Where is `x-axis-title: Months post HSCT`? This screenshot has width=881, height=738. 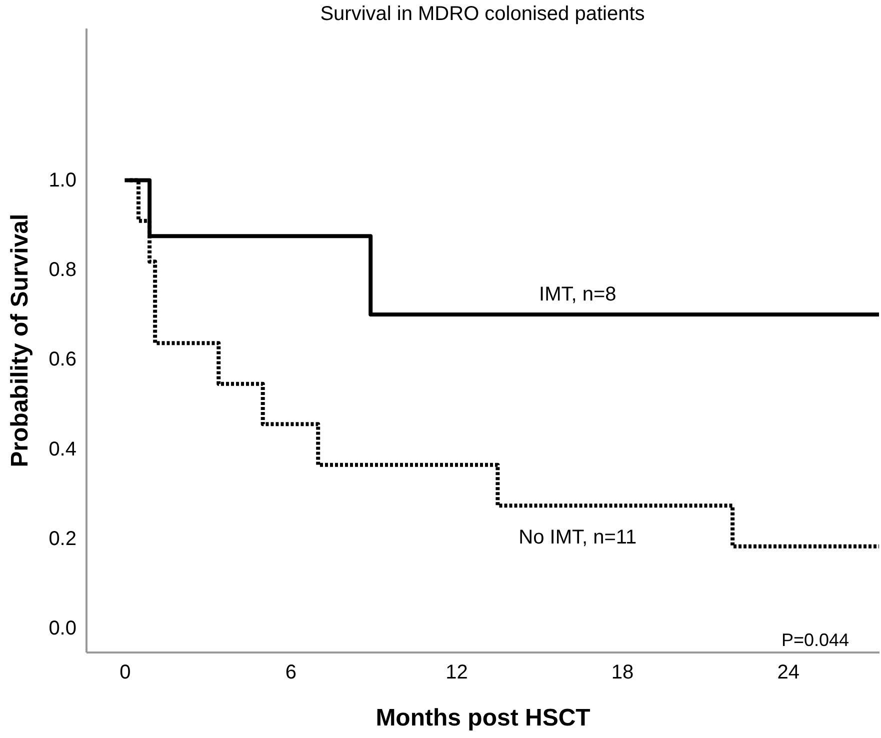
x-axis-title: Months post HSCT is located at coordinates (483, 718).